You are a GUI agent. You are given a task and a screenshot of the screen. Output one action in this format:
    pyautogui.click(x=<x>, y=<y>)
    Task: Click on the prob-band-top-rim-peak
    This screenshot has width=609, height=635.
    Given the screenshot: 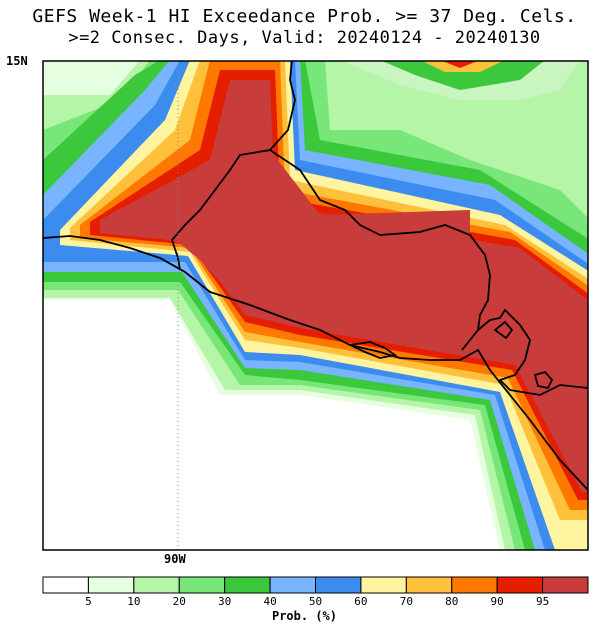 What is the action you would take?
    pyautogui.click(x=460, y=64)
    